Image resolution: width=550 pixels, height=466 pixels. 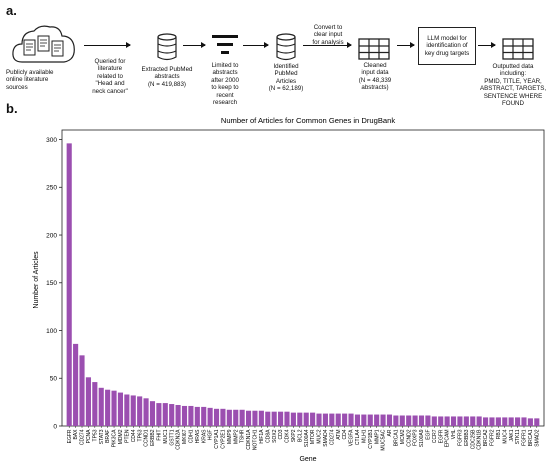 What do you see at coordinates (110, 61) in the screenshot?
I see `text-line: Queried for` at bounding box center [110, 61].